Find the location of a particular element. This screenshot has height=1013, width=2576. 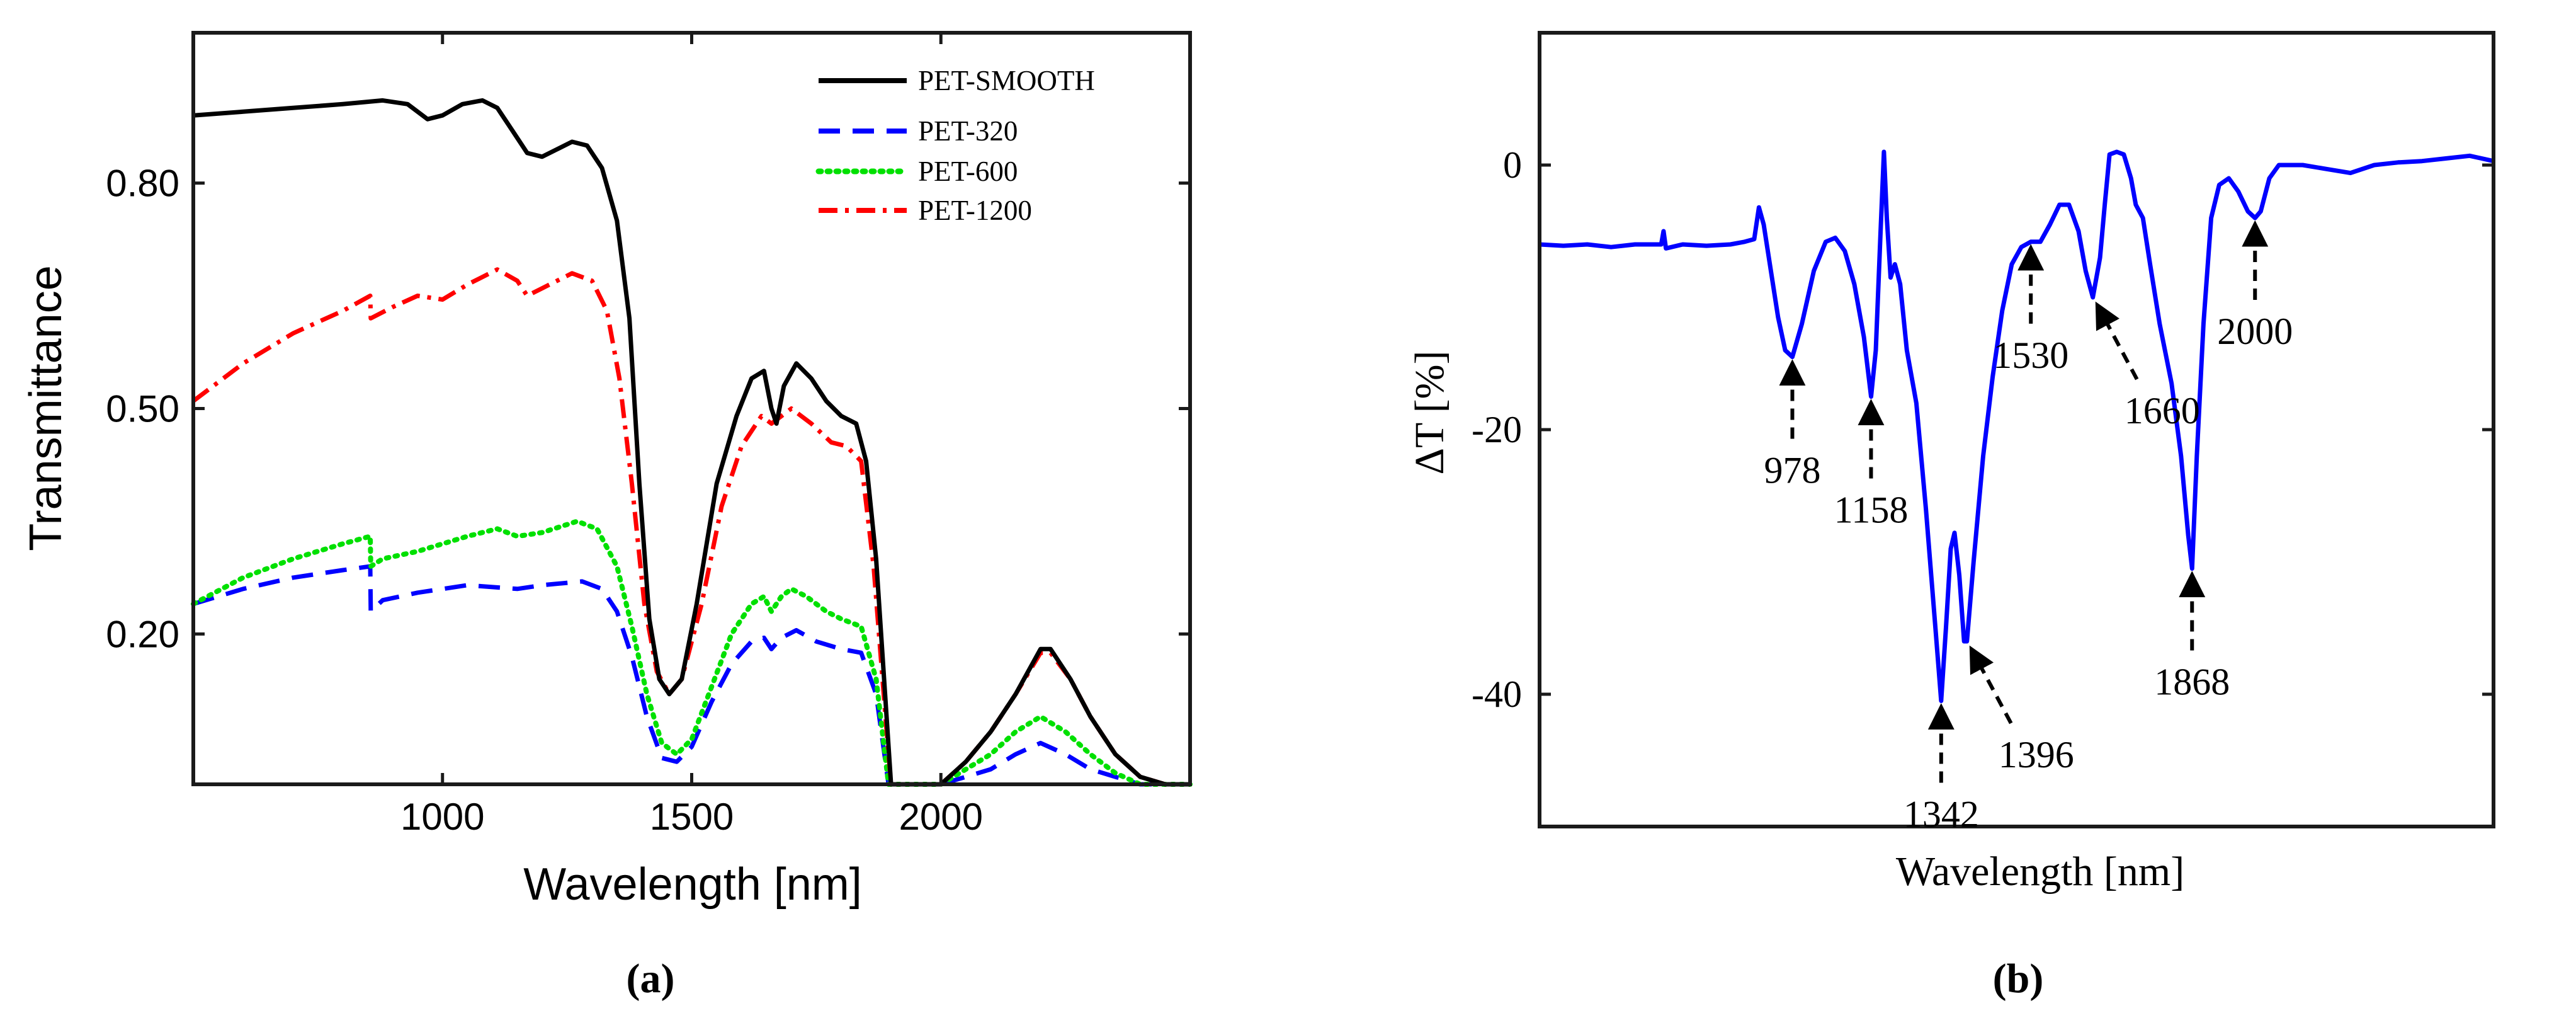

y-tick-label: -20 is located at coordinates (1497, 429).